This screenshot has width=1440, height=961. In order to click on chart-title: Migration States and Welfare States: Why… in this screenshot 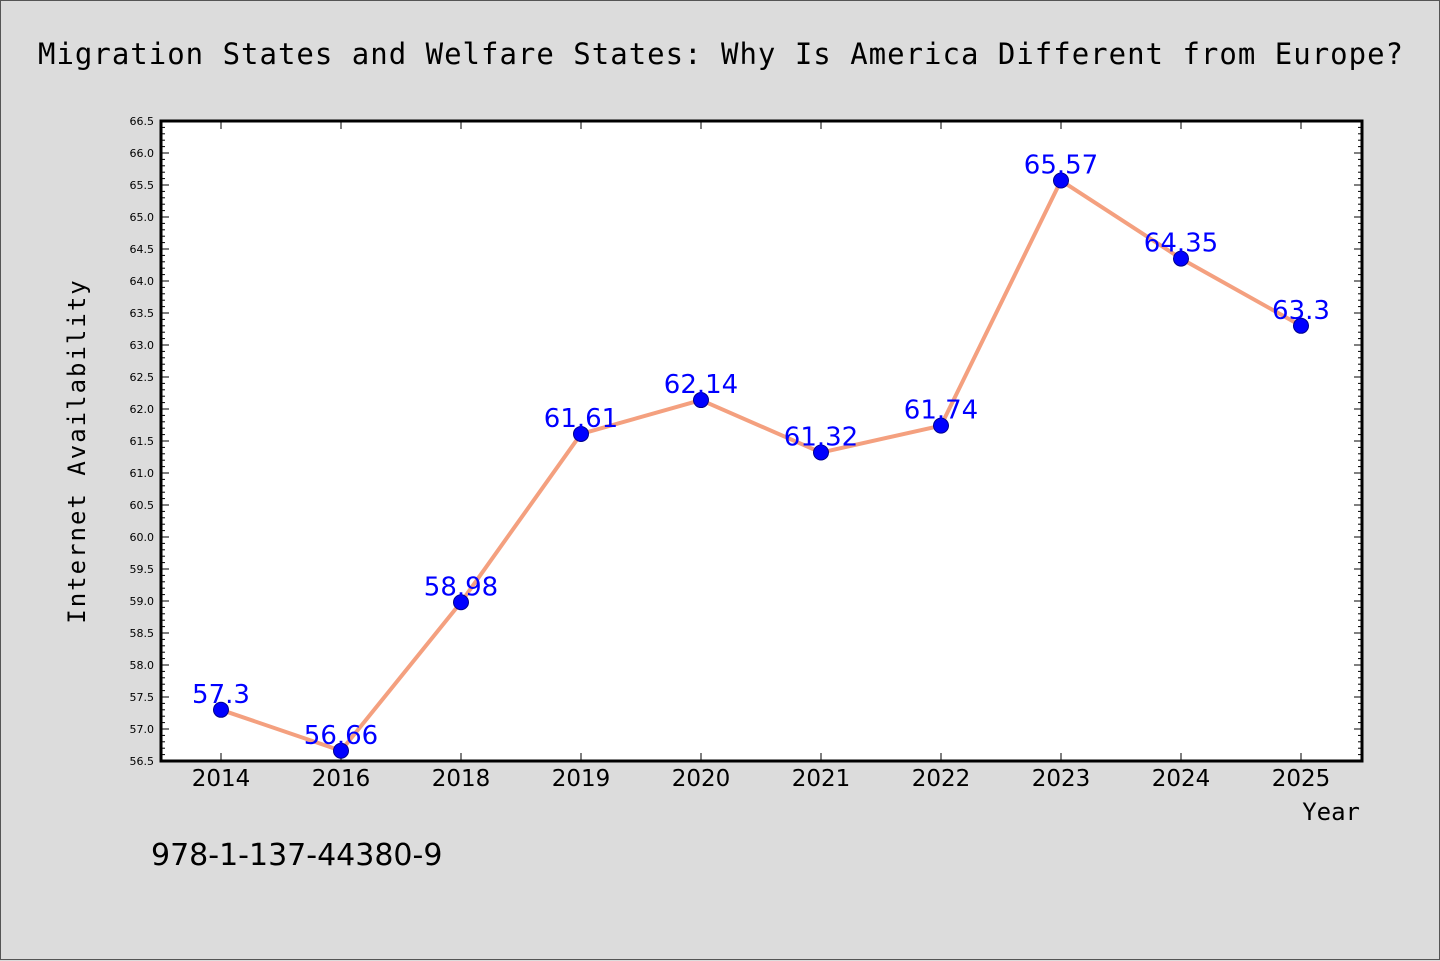, I will do `click(721, 54)`.